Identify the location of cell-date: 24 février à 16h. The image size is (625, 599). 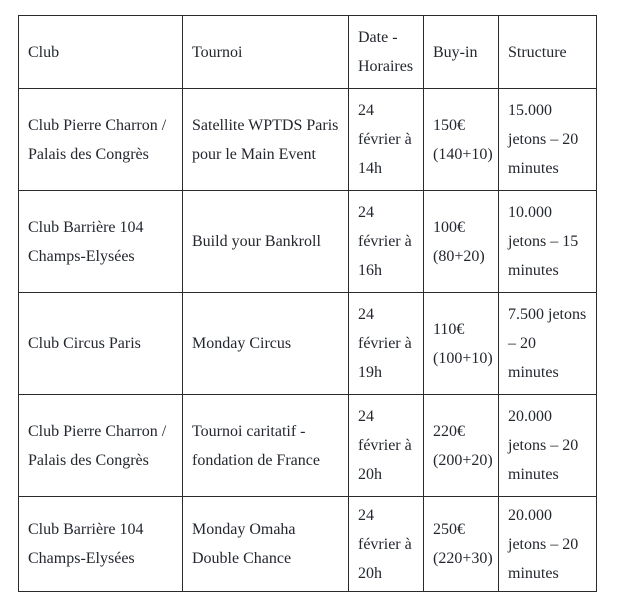
(386, 241).